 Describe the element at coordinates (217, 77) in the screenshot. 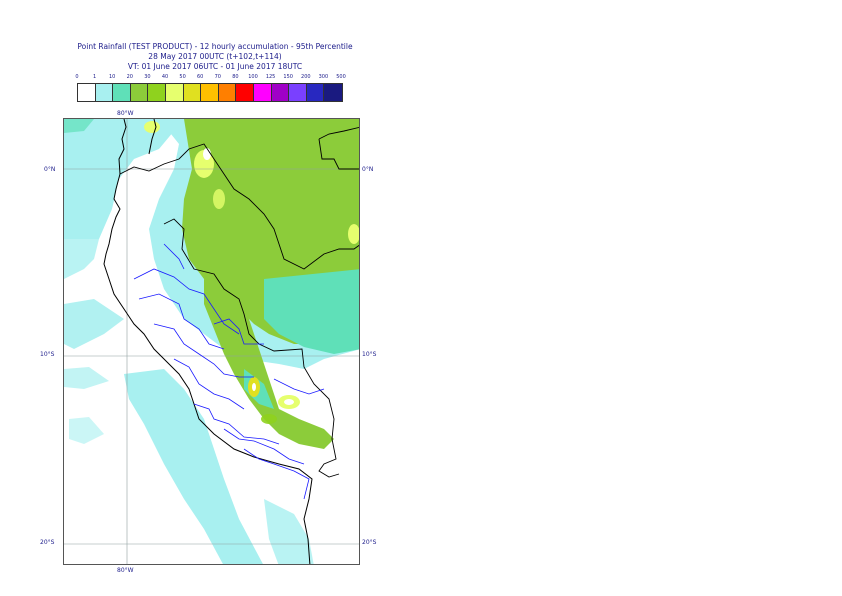

I see `legend-tick-label: 70` at that location.